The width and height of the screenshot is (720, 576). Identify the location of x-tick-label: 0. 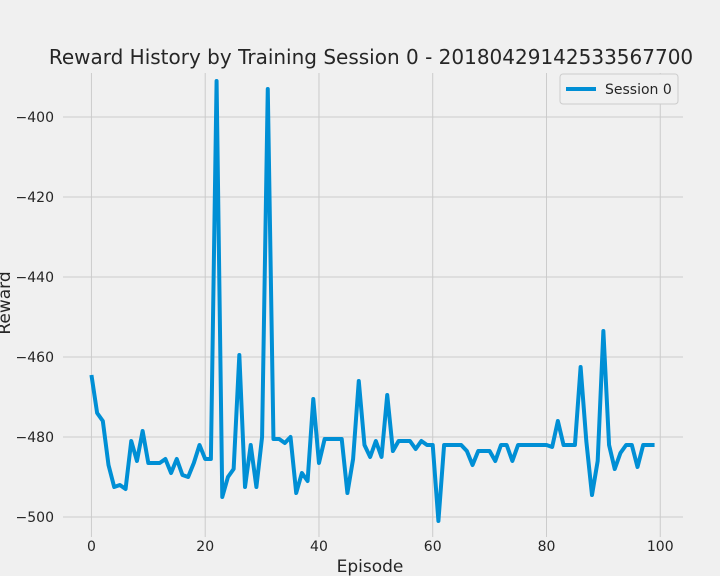
(91, 547).